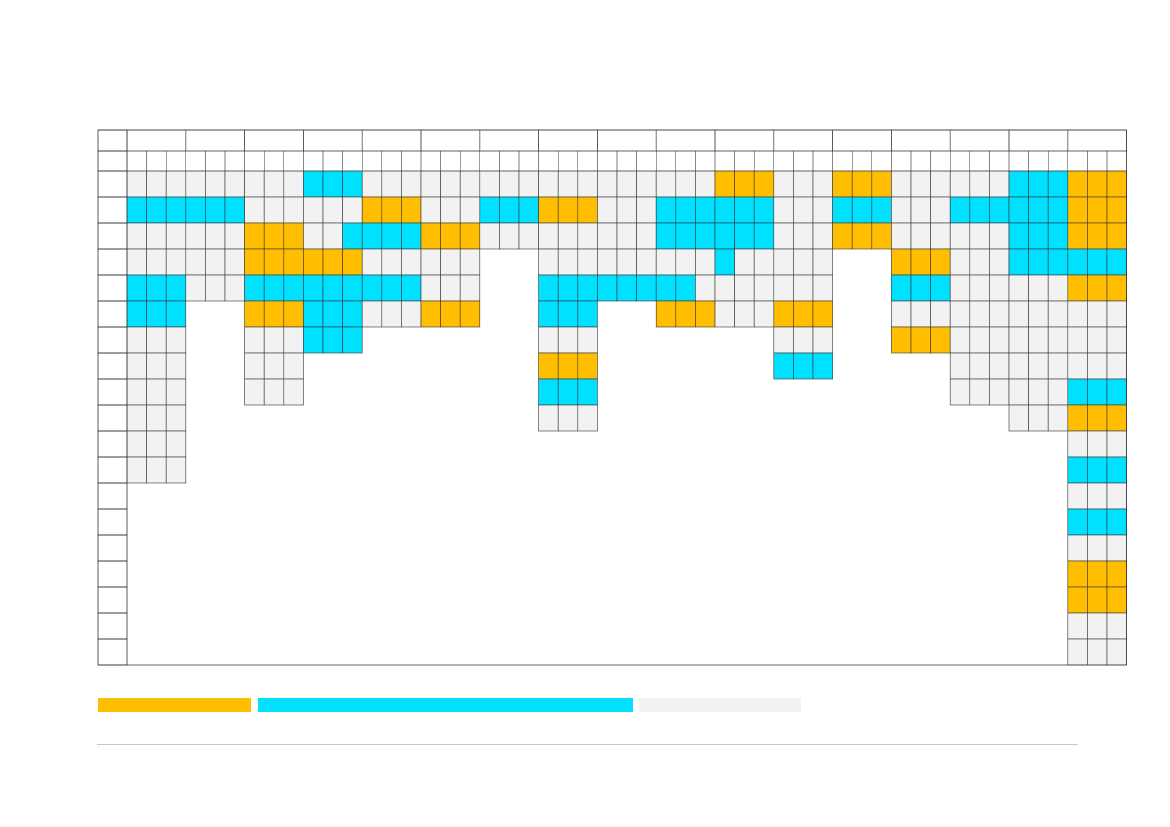  Describe the element at coordinates (445, 705) in the screenshot. I see `legend-swatch-cyan` at that location.